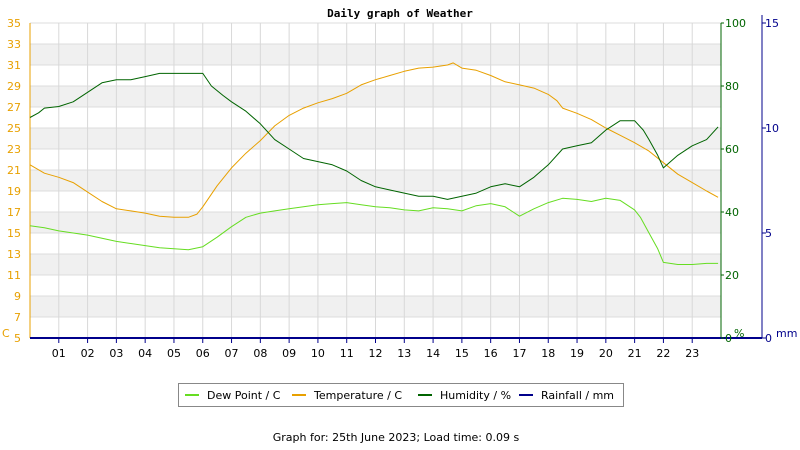  I want to click on humidity-tick-label: 60, so click(732, 149).